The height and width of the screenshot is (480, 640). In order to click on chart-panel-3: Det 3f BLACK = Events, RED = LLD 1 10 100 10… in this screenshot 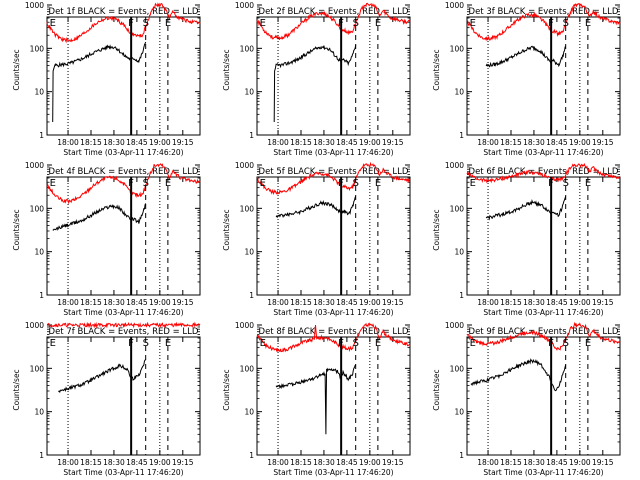, I will do `click(526, 79)`.